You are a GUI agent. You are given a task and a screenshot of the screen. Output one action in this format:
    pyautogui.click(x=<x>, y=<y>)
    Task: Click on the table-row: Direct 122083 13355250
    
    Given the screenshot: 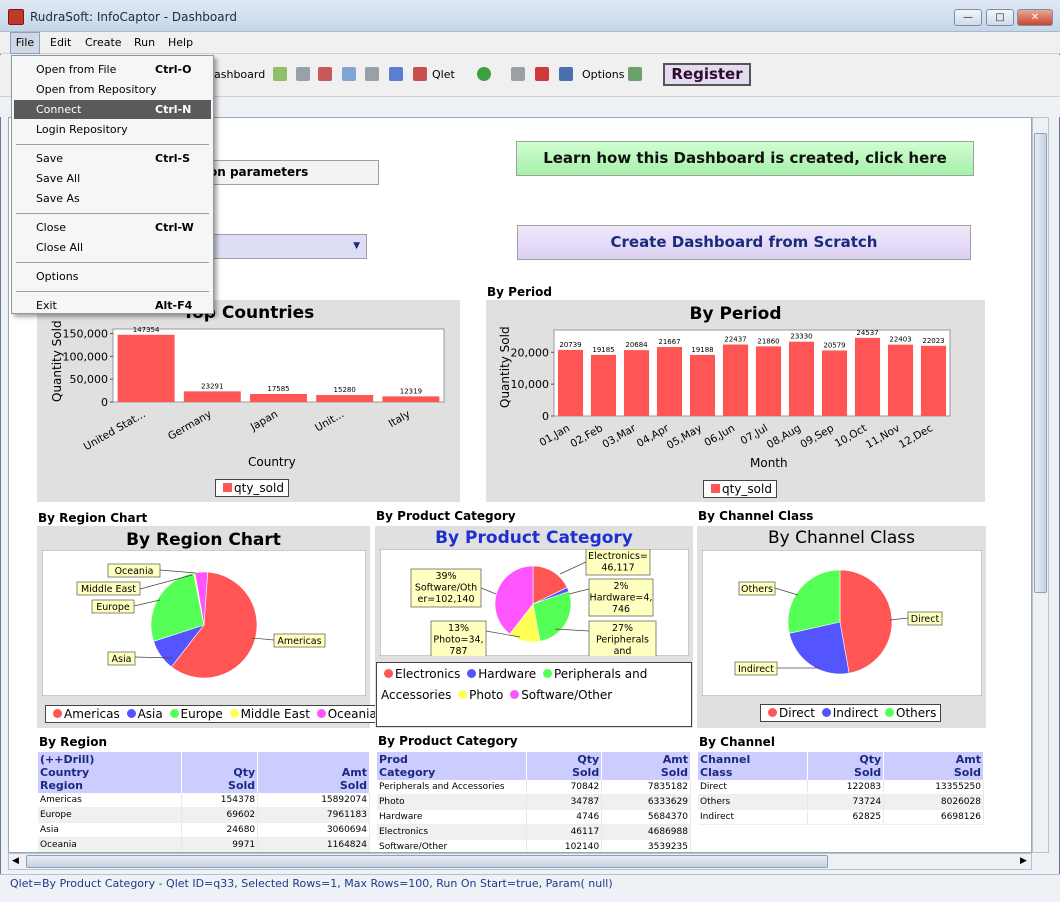 What is the action you would take?
    pyautogui.click(x=841, y=787)
    